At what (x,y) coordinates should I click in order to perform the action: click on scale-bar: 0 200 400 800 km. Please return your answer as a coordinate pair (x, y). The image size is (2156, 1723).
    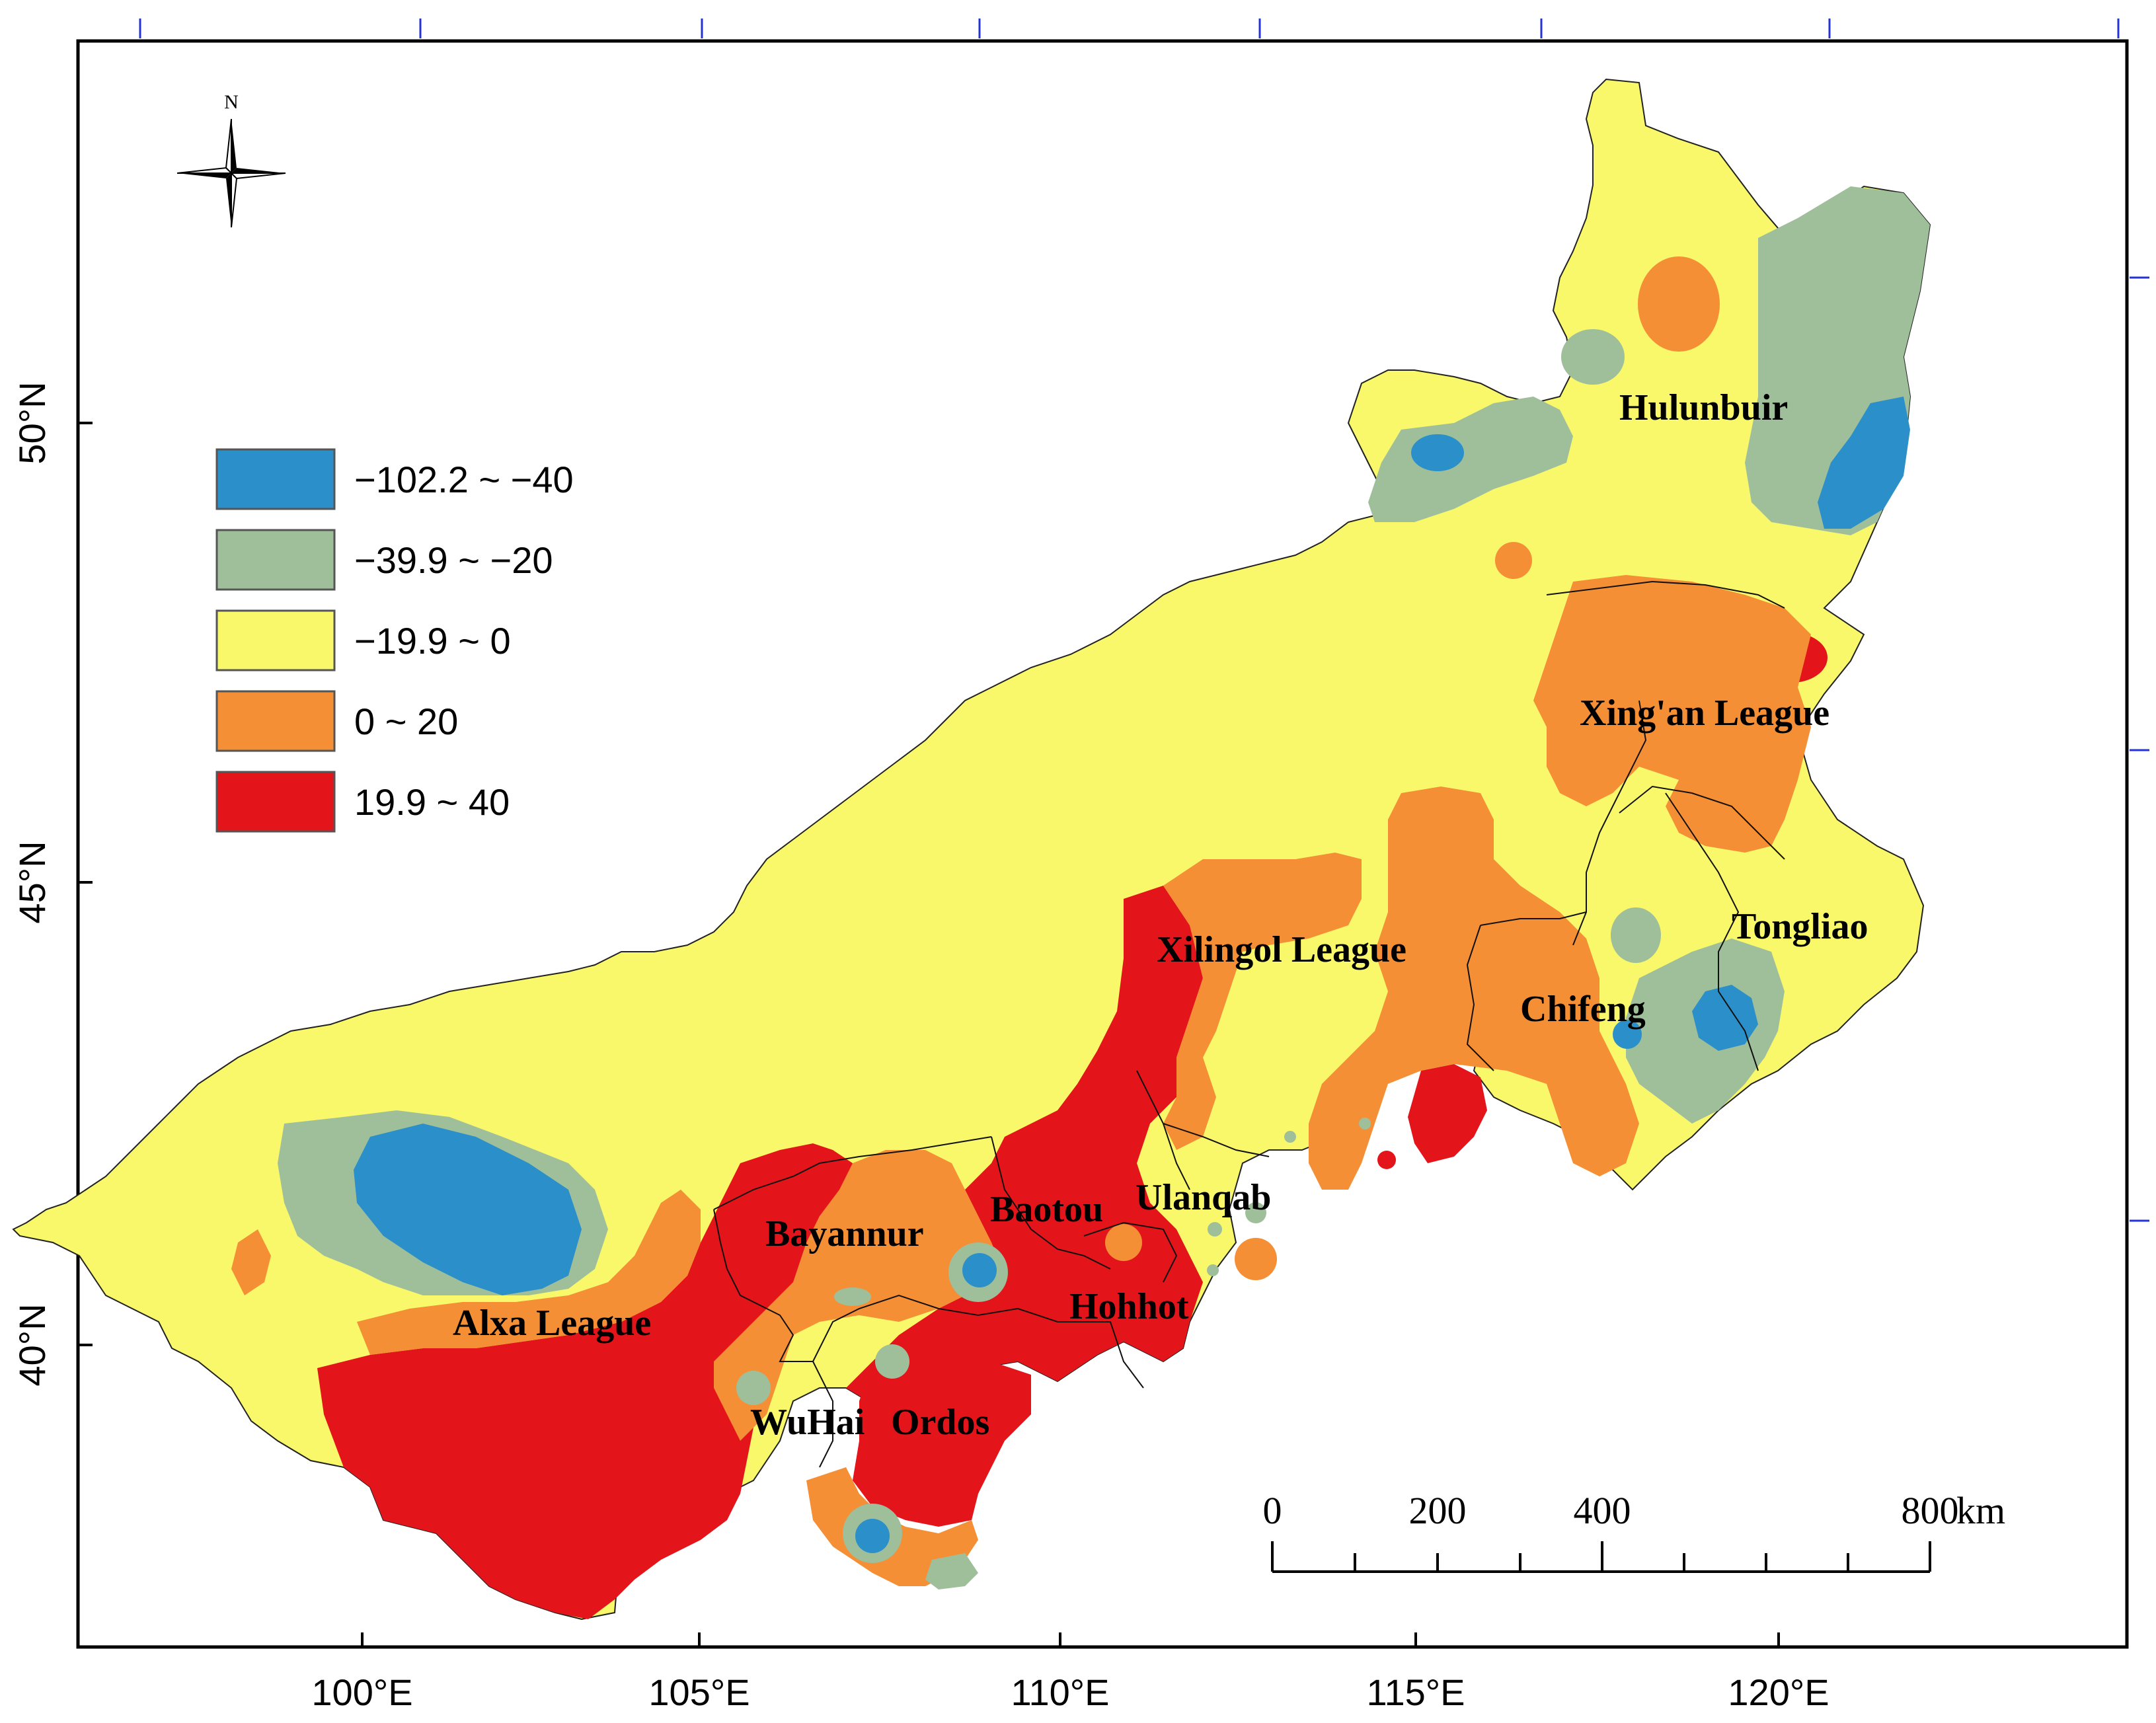
    Looking at the image, I should click on (1634, 1531).